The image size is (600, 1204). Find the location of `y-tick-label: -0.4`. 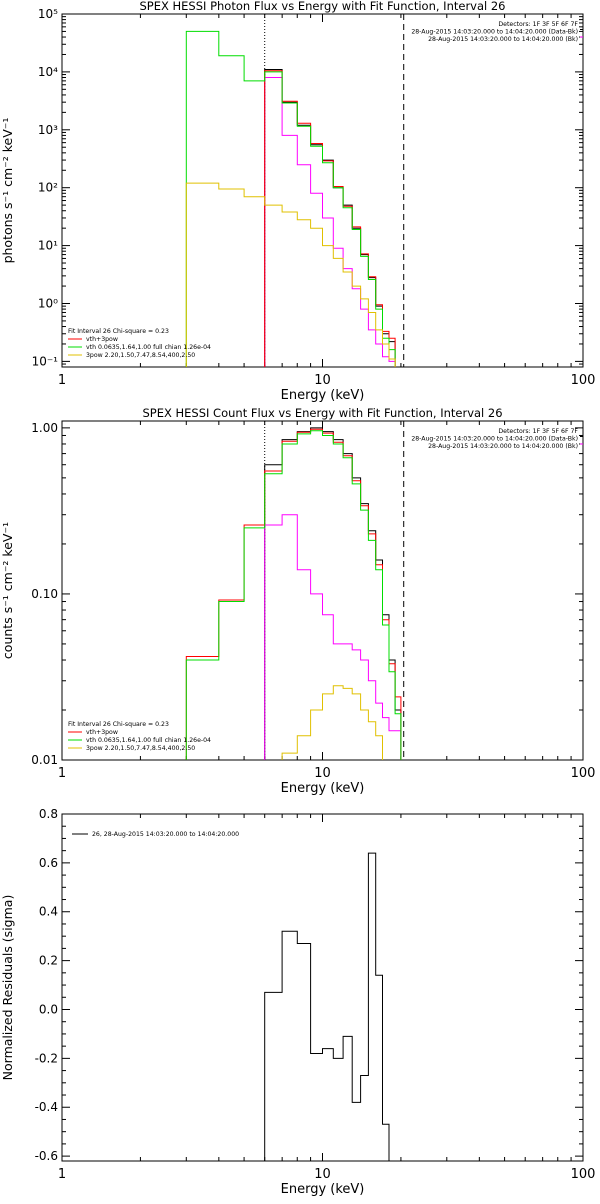

y-tick-label: -0.4 is located at coordinates (46, 1107).